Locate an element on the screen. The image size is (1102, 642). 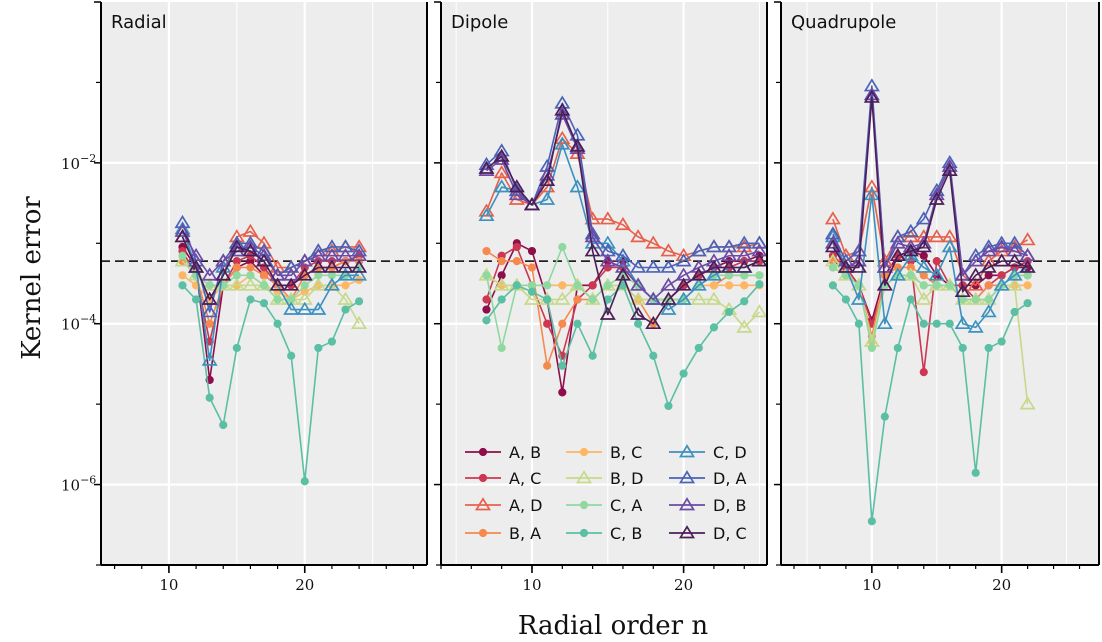
series-d-c is located at coordinates (271, 267).